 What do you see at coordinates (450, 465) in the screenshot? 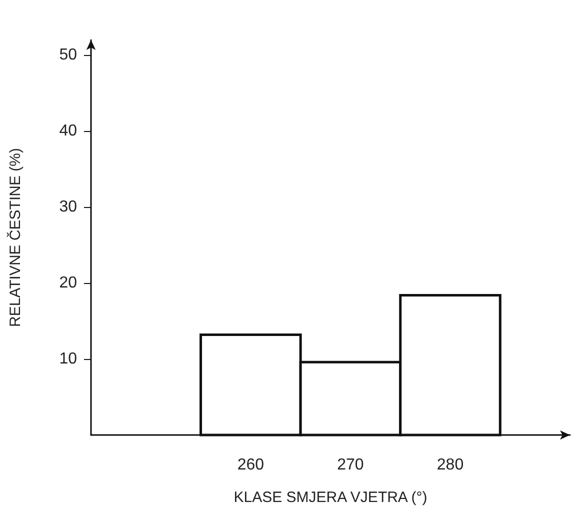
I see `x-tick-label: 280` at bounding box center [450, 465].